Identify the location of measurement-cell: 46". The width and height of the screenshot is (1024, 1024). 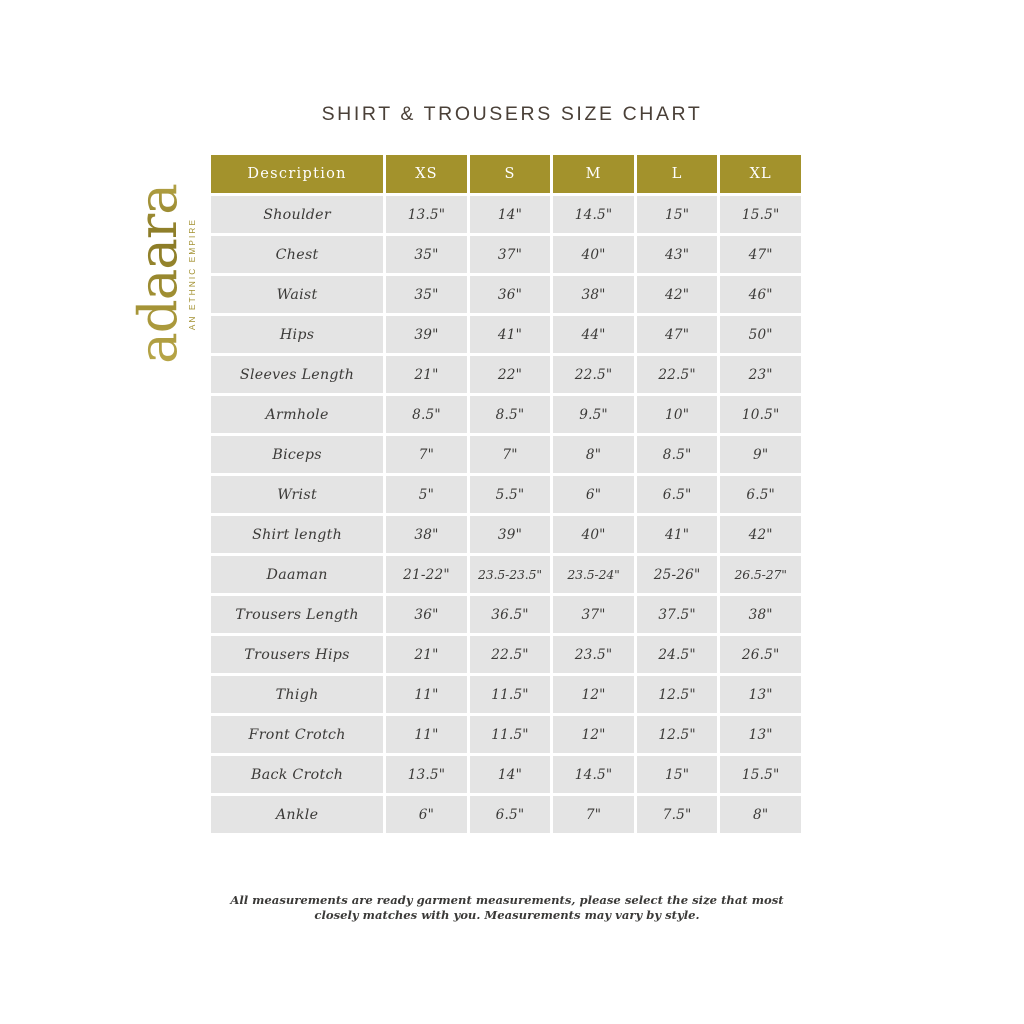
(760, 294).